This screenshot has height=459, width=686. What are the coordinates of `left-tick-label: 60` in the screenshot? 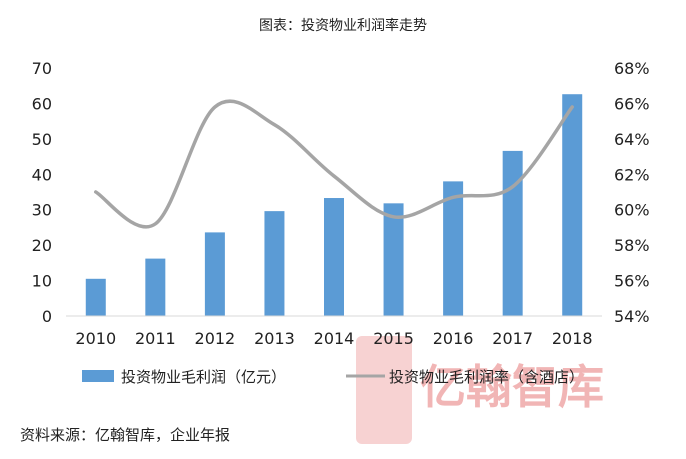 It's located at (42, 103).